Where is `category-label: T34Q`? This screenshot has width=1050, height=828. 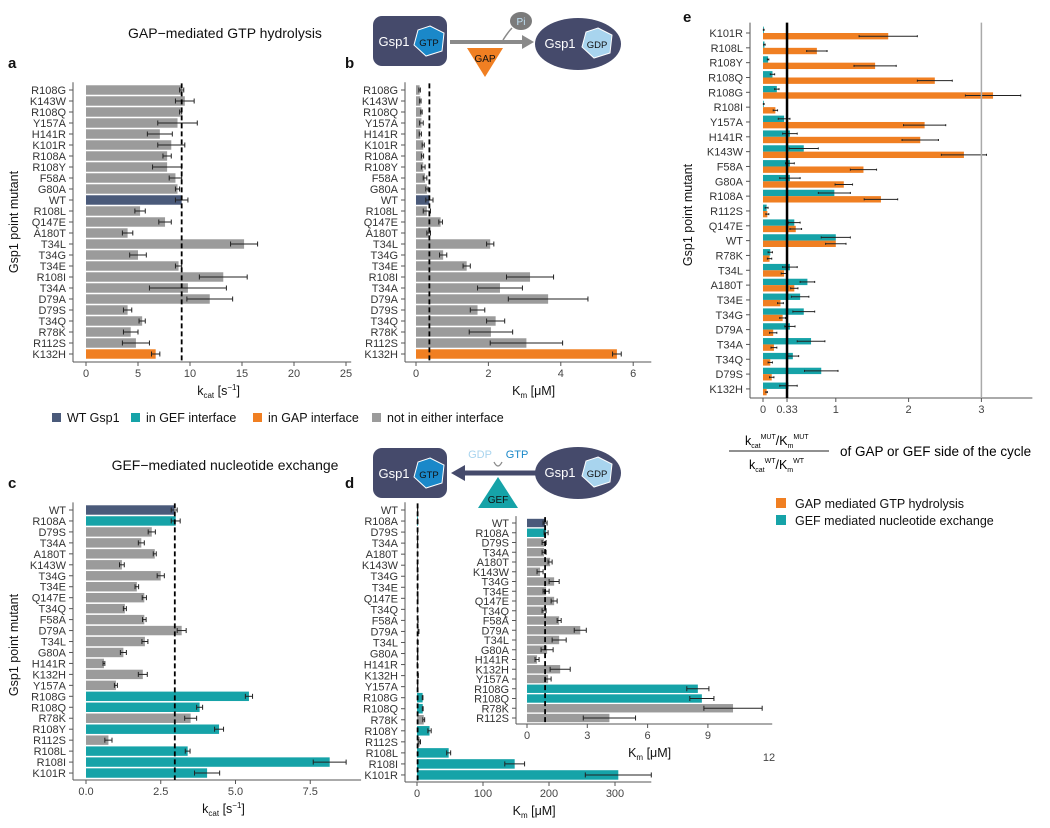 category-label: T34Q is located at coordinates (729, 360).